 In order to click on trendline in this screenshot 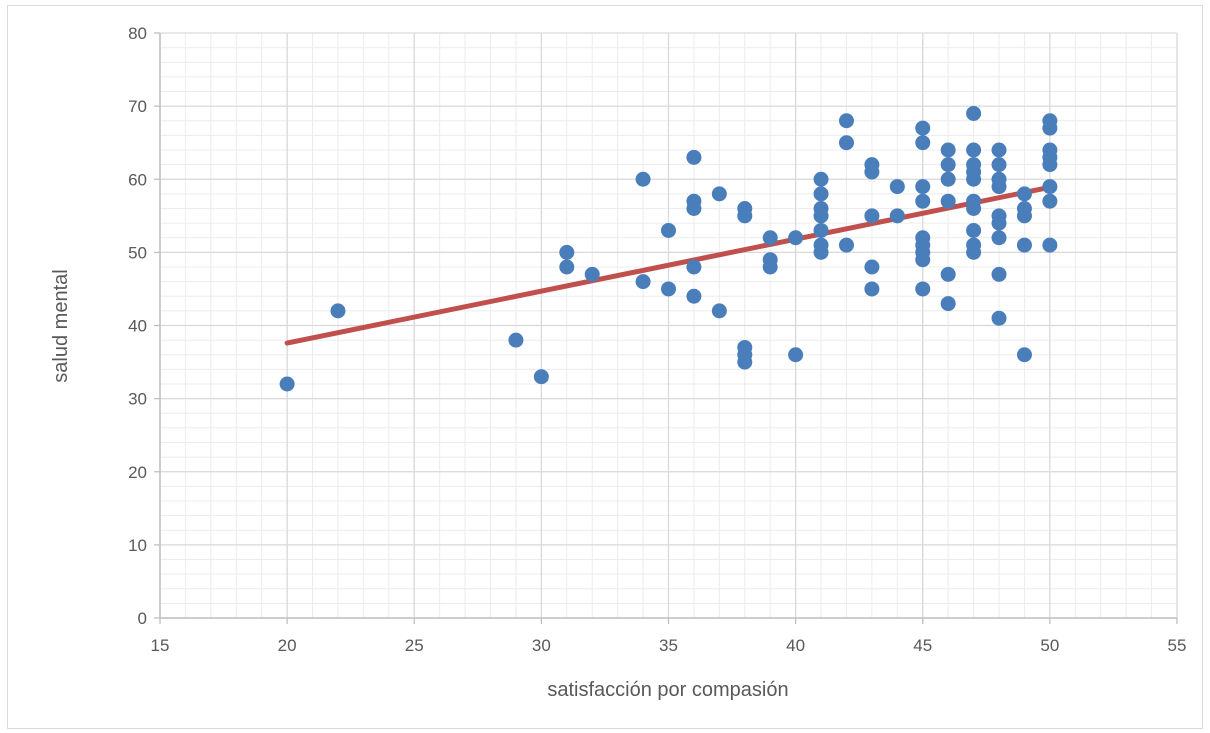, I will do `click(668, 265)`.